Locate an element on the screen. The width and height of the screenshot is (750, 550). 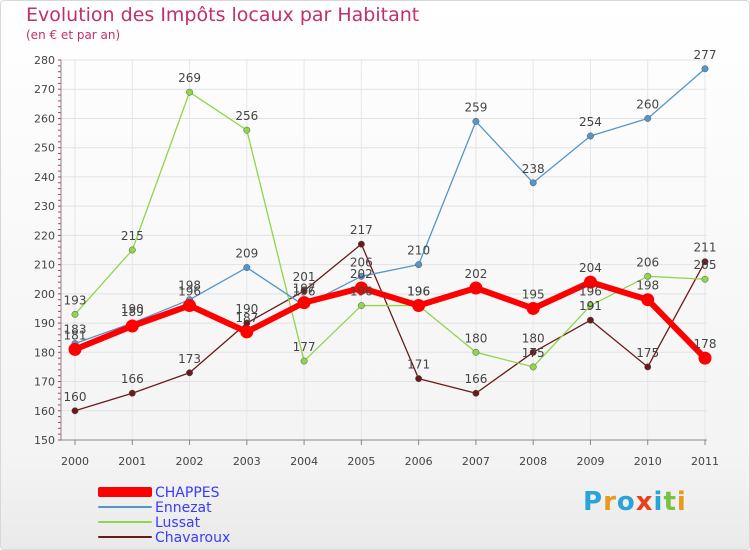
legend-swatch-chappes is located at coordinates (125, 492).